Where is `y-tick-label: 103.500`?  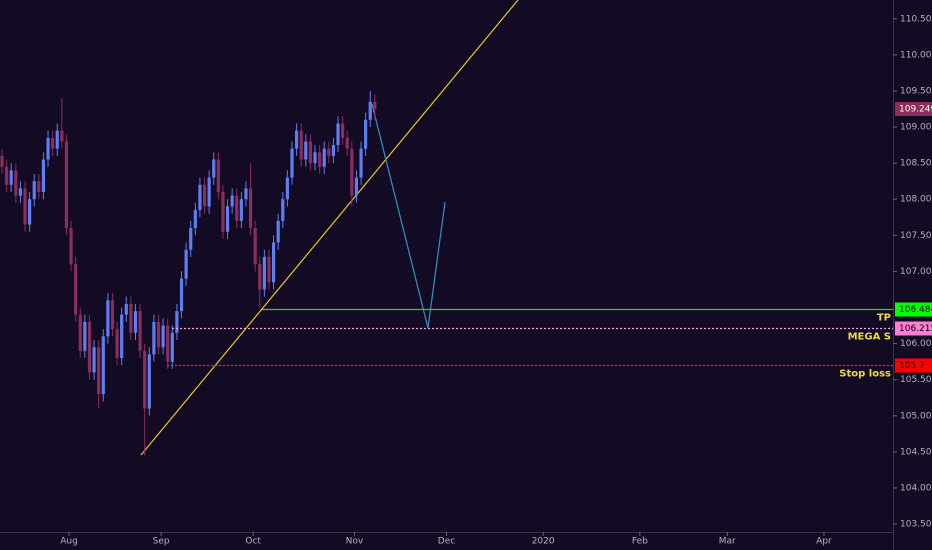 y-tick-label: 103.500 is located at coordinates (916, 525).